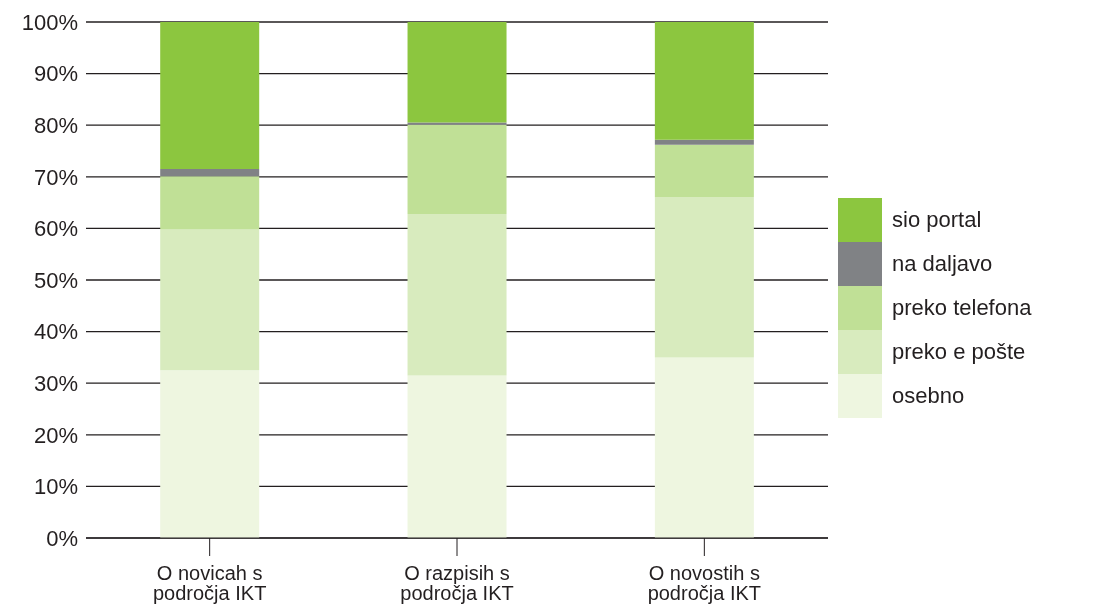 The width and height of the screenshot is (1102, 608). Describe the element at coordinates (704, 583) in the screenshot. I see `x-tick-label: O novostih s področja IKT` at that location.